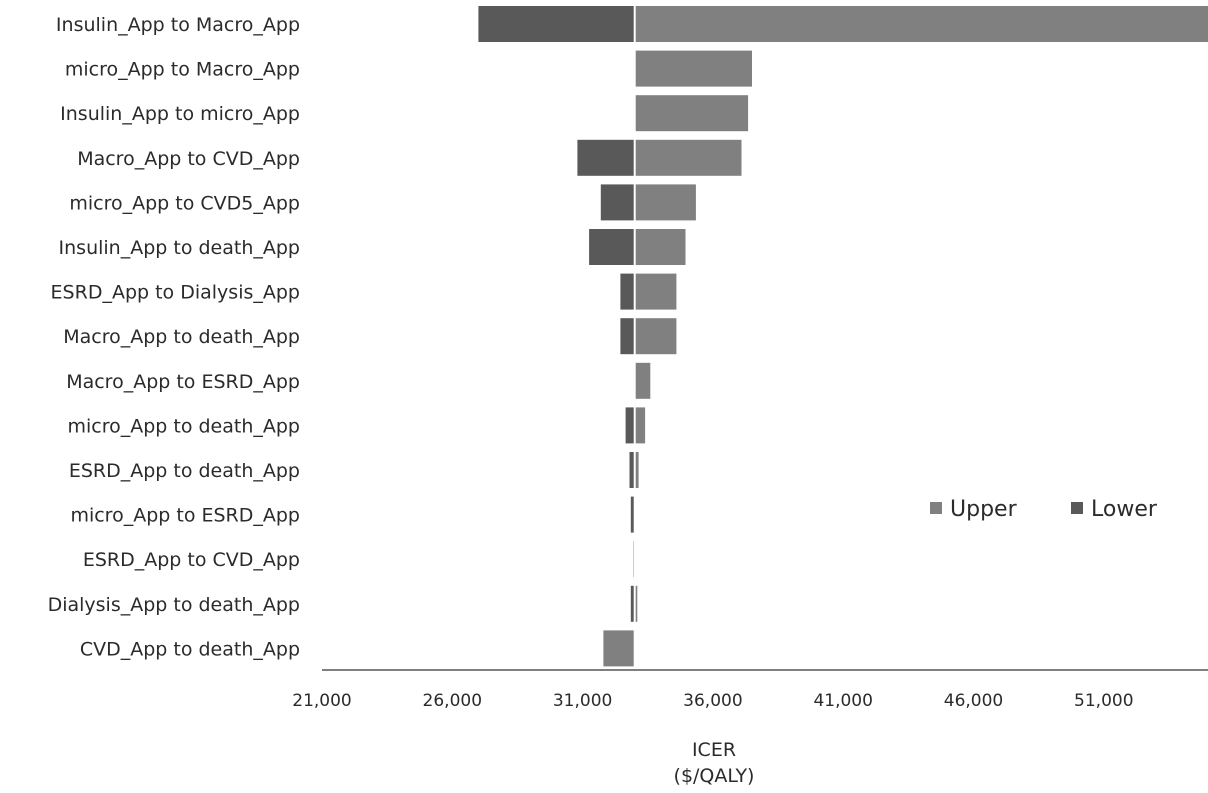 This screenshot has height=793, width=1208. I want to click on legend-swatch-upper, so click(936, 508).